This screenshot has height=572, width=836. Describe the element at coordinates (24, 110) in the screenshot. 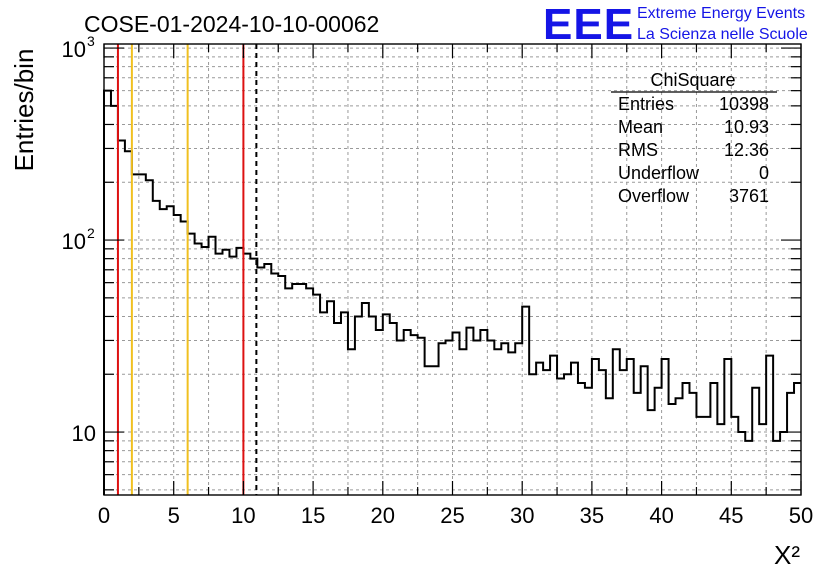

I see `y-axis-label: Entries/bin` at that location.